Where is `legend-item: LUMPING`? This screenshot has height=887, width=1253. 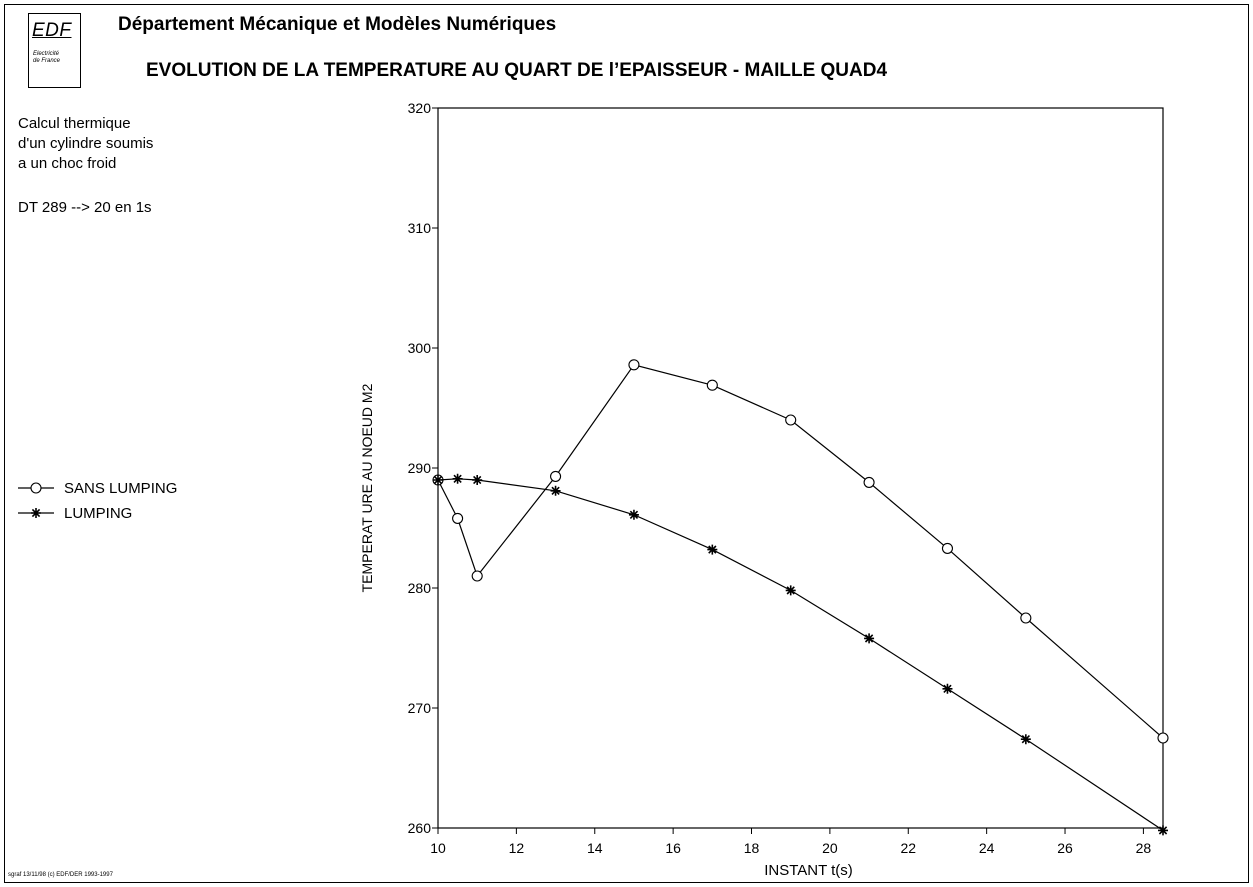 legend-item: LUMPING is located at coordinates (75, 513).